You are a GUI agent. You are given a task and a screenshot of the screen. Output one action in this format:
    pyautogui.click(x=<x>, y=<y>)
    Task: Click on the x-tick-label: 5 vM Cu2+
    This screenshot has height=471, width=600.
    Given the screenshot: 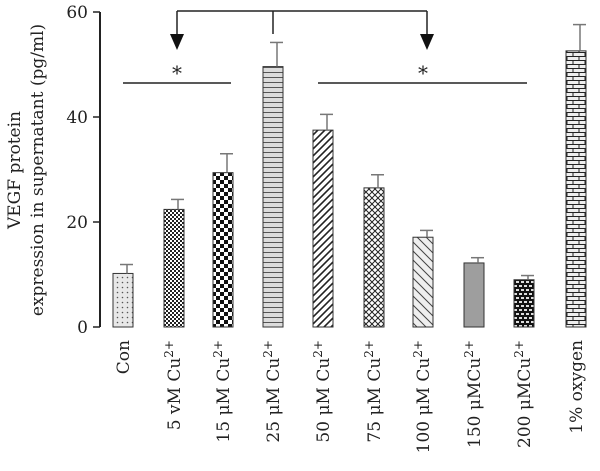 What is the action you would take?
    pyautogui.click(x=173, y=385)
    